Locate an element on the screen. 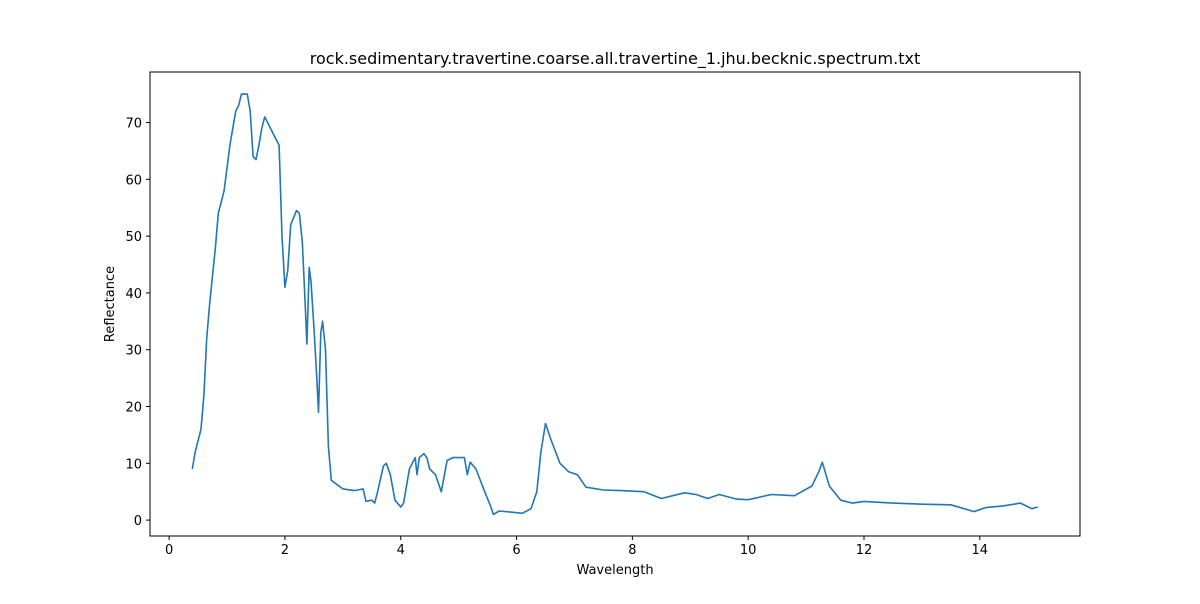 The height and width of the screenshot is (604, 1200). y-tick-label: 40 is located at coordinates (133, 294).